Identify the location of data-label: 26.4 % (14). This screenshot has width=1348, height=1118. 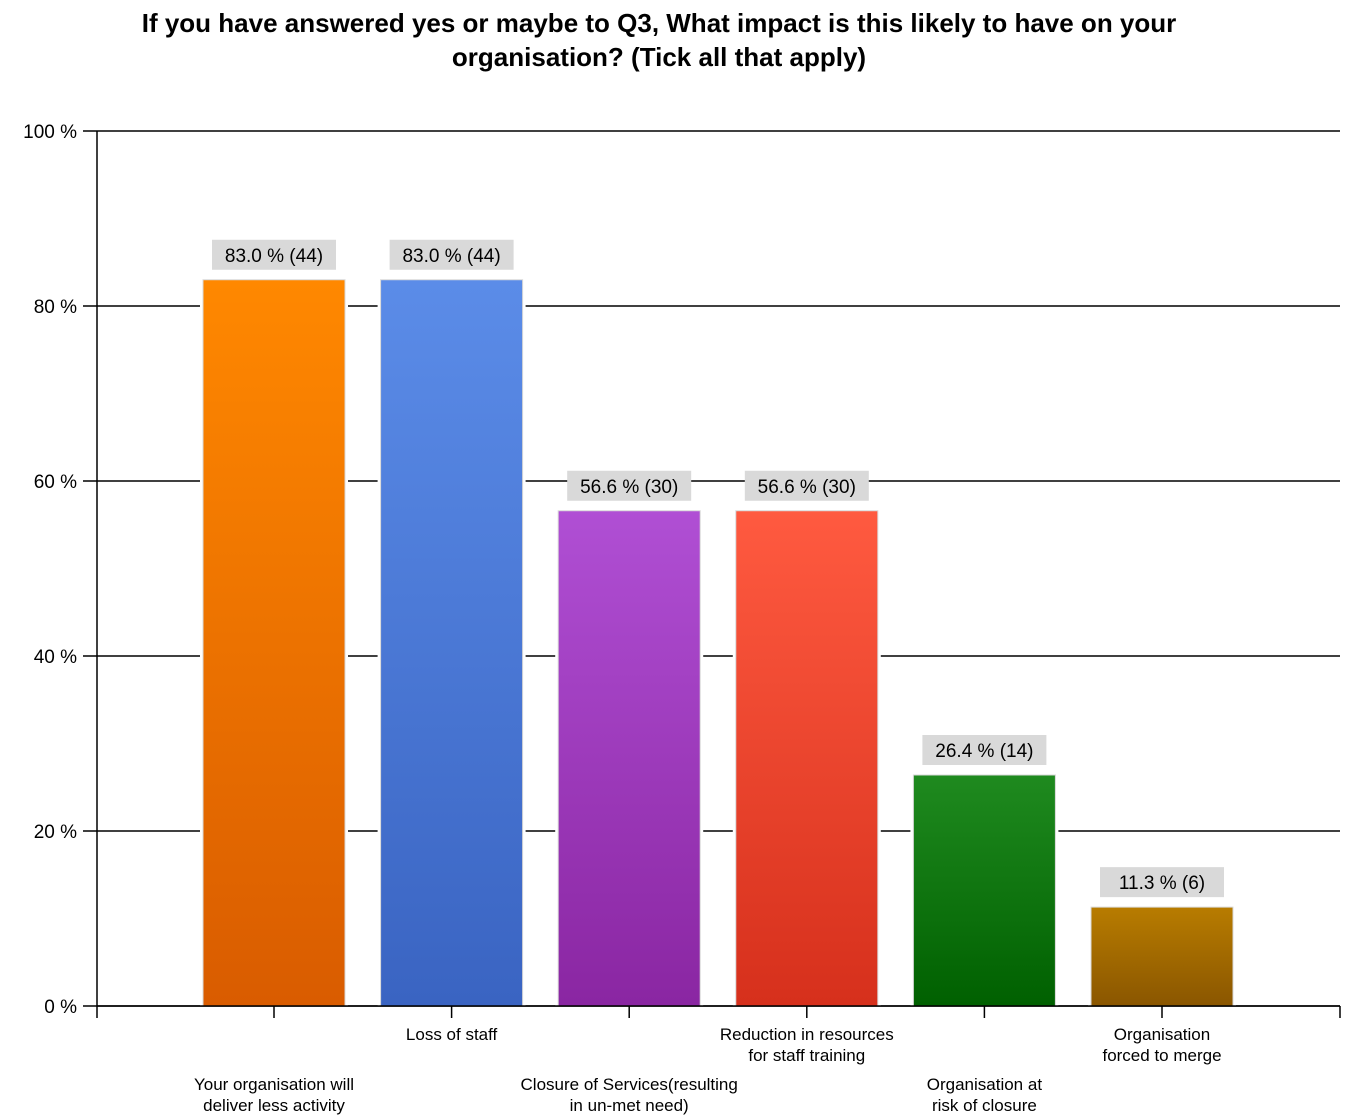
(984, 751).